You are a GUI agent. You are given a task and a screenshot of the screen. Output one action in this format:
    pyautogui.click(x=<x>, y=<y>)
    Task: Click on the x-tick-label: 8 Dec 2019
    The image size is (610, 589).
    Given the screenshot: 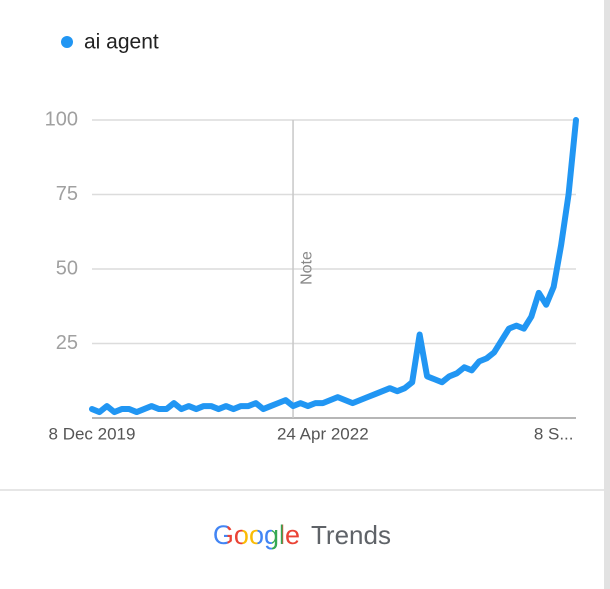 What is the action you would take?
    pyautogui.click(x=92, y=433)
    